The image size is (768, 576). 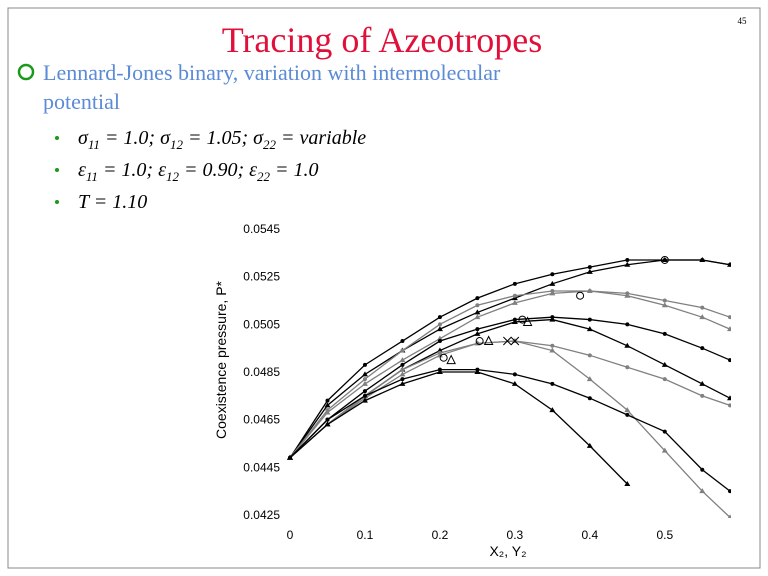 I want to click on text-run: ε, so click(x=82, y=170).